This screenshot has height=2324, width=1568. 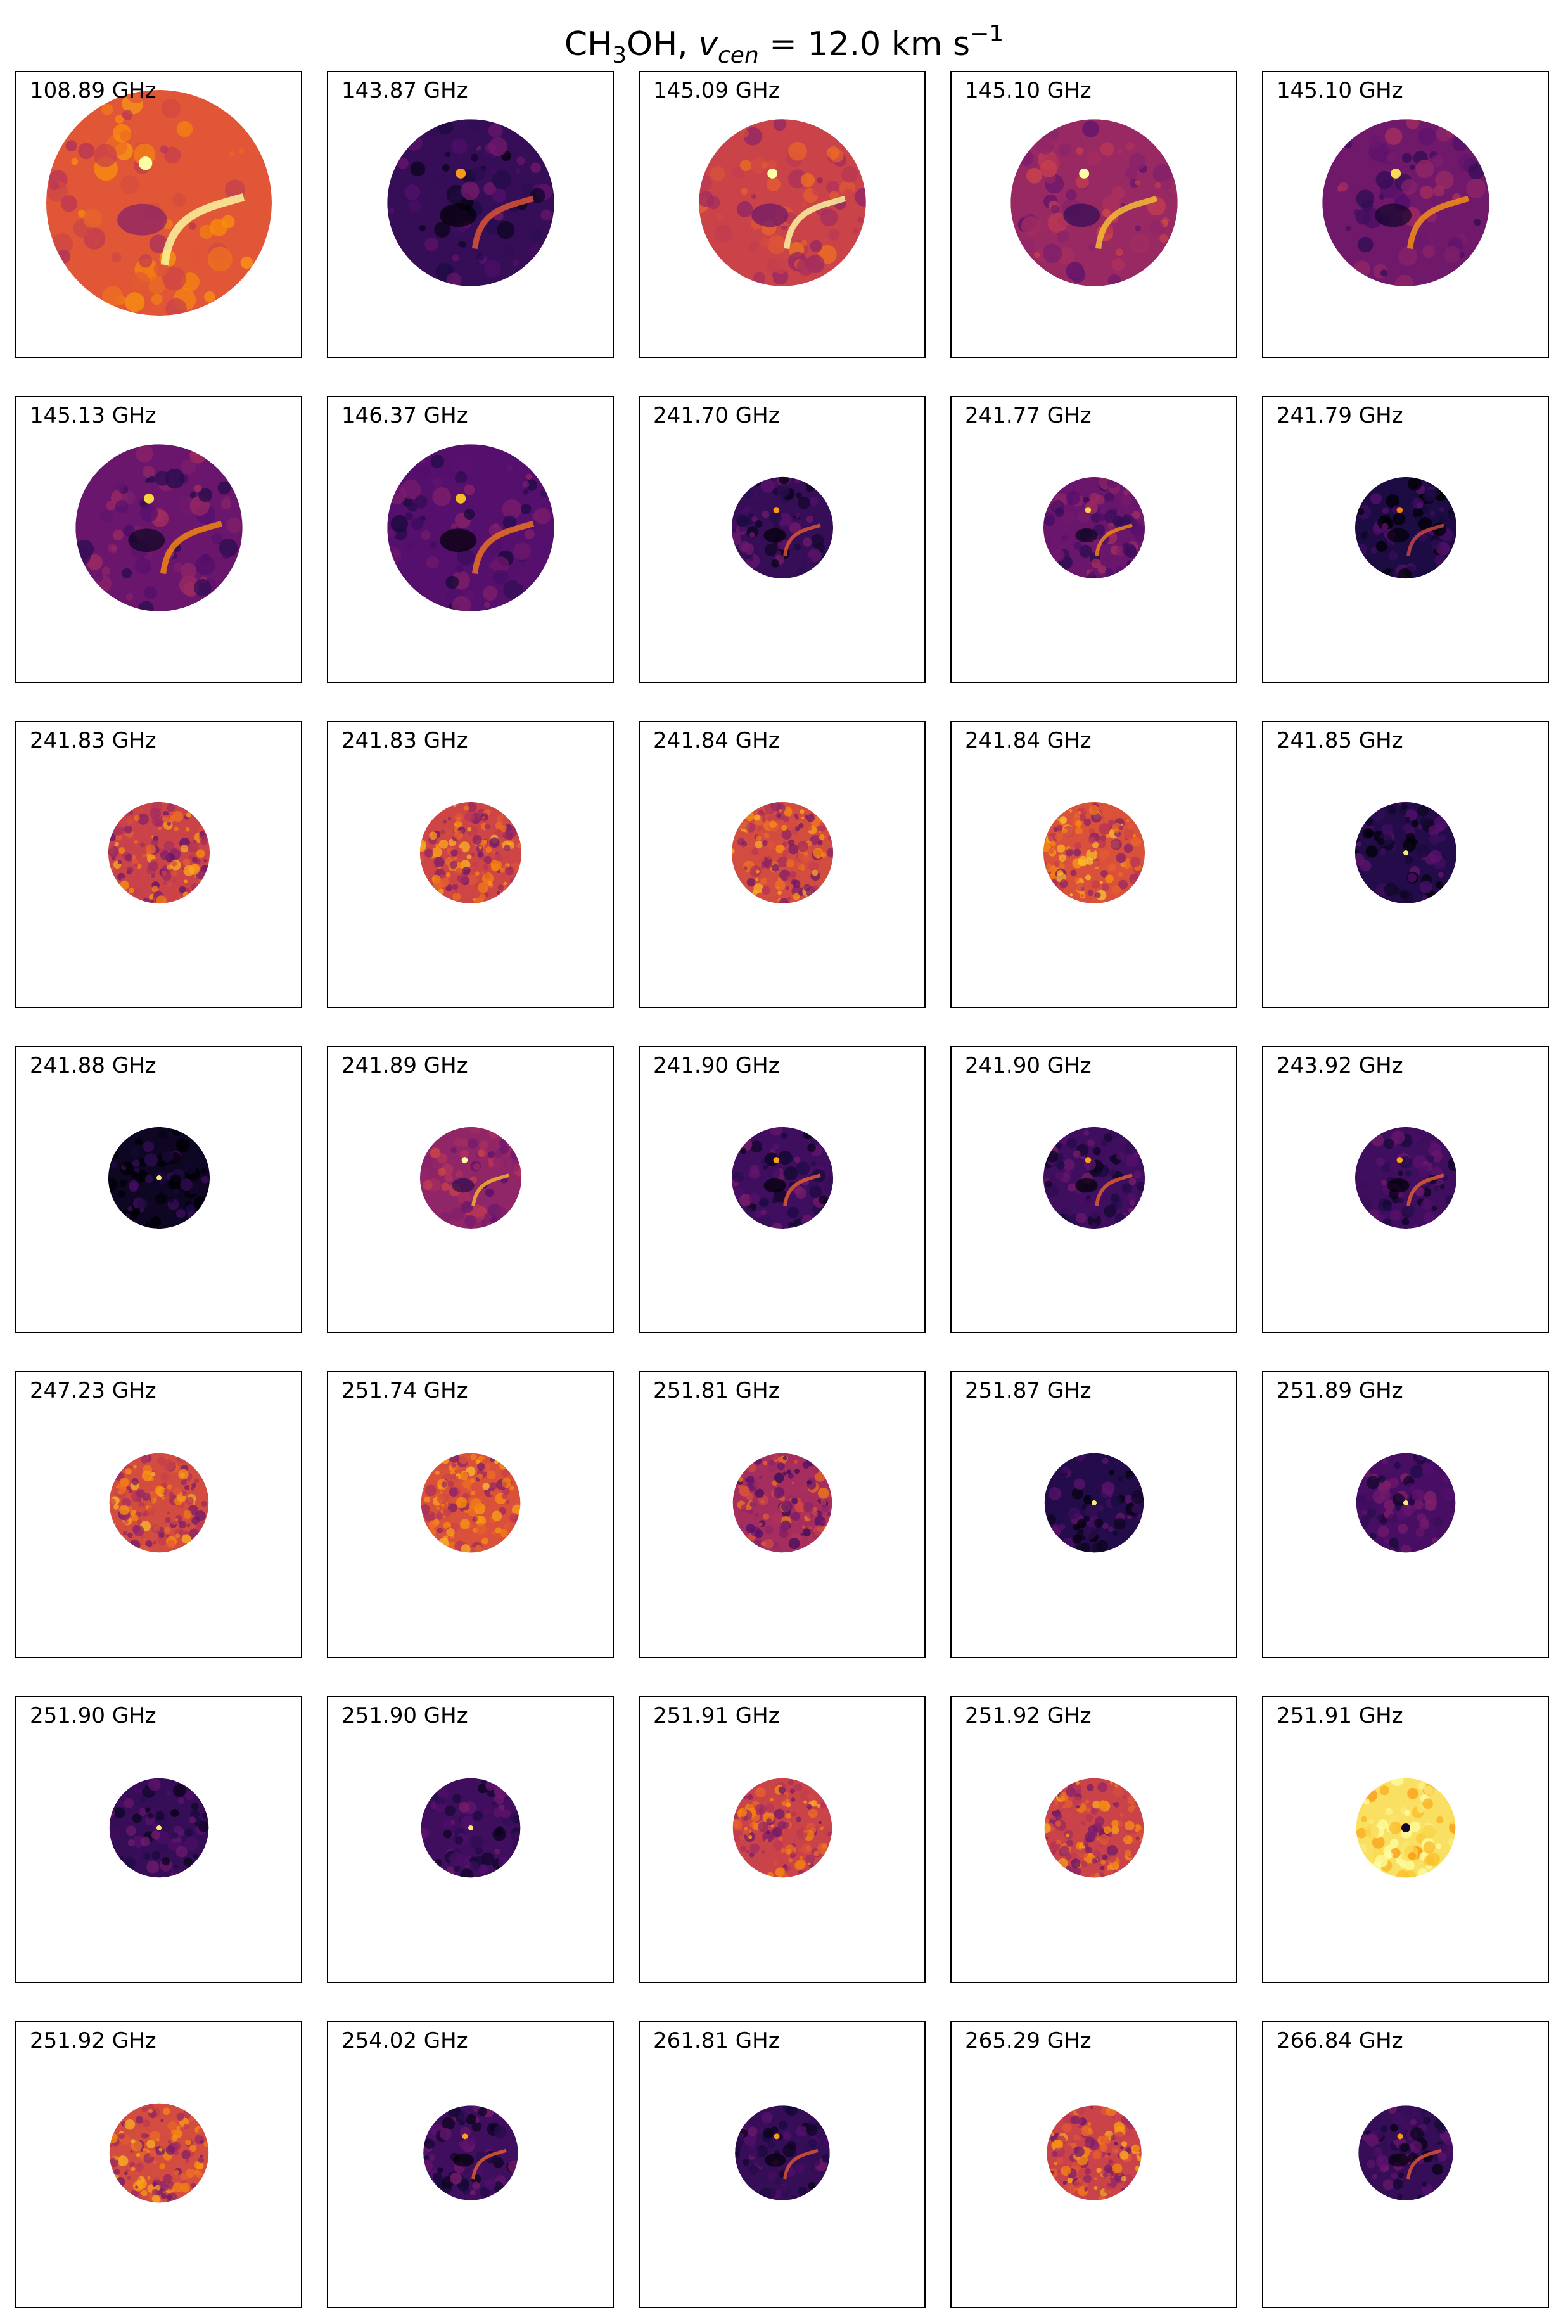 What do you see at coordinates (404, 1390) in the screenshot?
I see `panel-frequency-label: 251.74 GHz` at bounding box center [404, 1390].